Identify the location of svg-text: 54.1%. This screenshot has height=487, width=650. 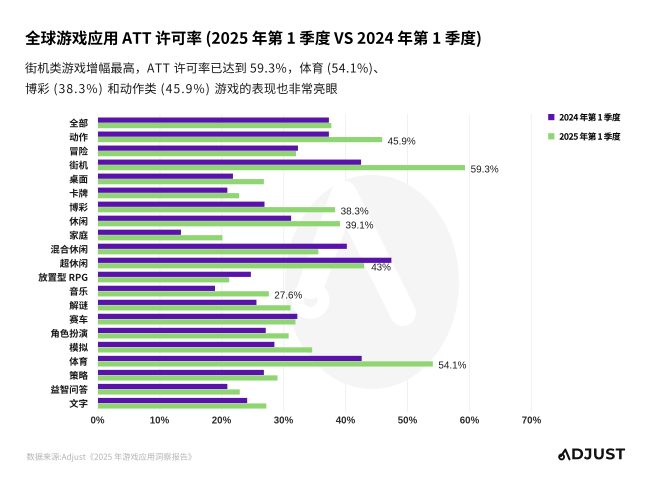
(452, 366).